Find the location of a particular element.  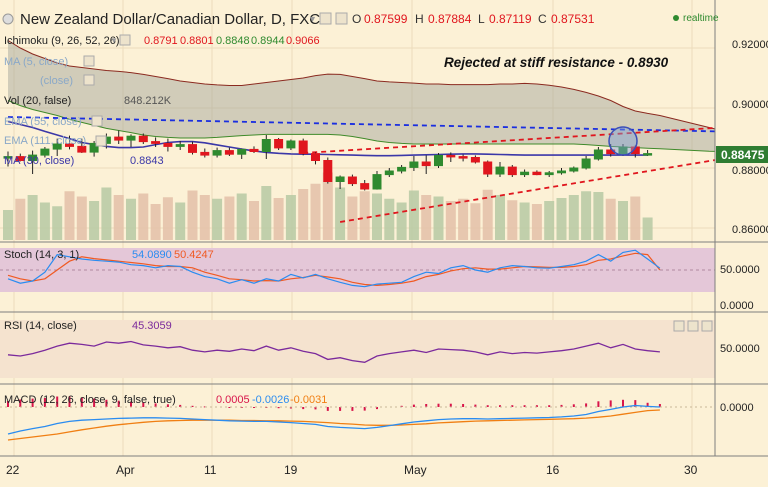

cloud-lower-line is located at coordinates (361, 126).